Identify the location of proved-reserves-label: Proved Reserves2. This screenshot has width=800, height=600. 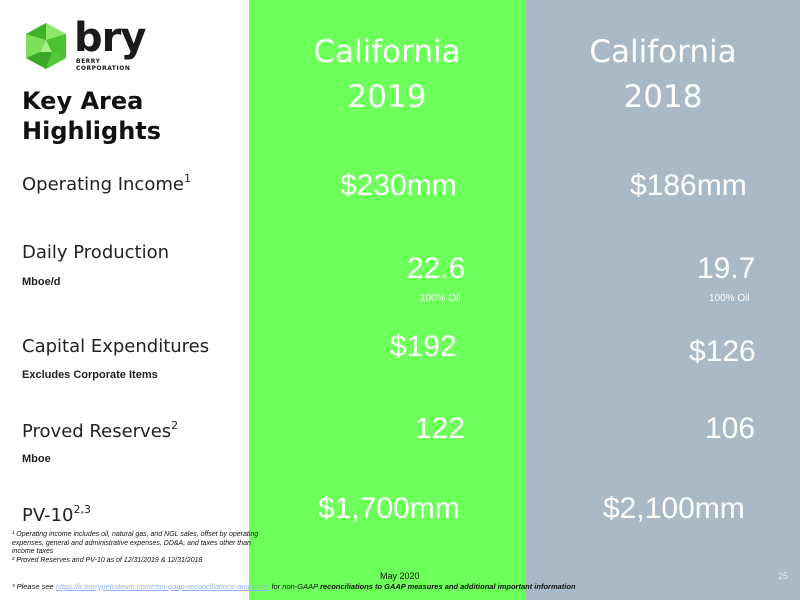
(100, 430).